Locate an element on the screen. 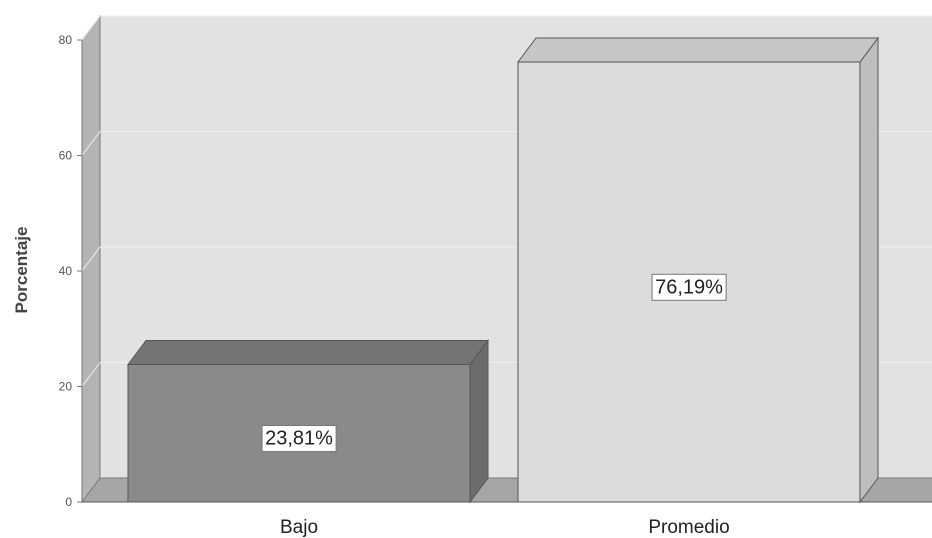 The image size is (932, 538). data-label-text: 23,81% is located at coordinates (299, 439).